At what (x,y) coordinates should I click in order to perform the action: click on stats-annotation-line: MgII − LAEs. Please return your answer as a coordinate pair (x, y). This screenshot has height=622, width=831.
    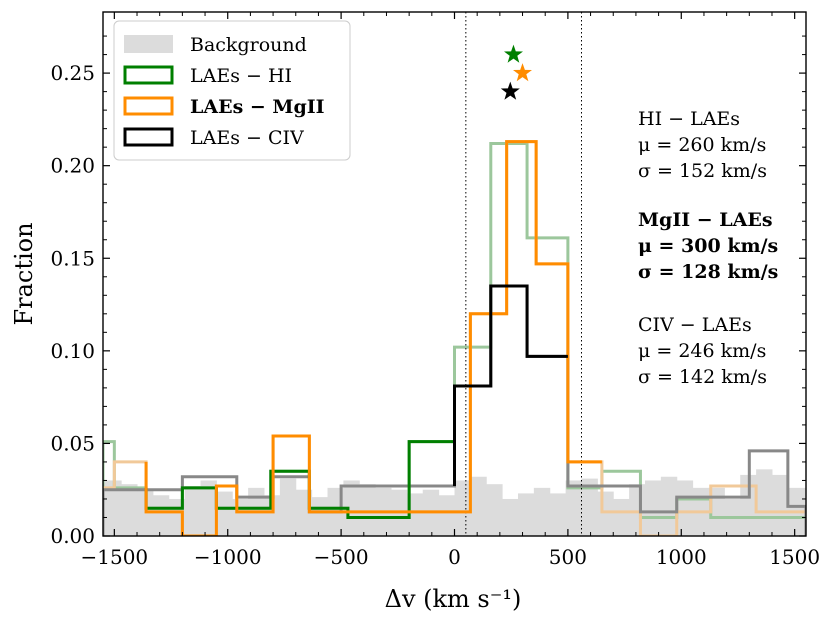
    Looking at the image, I should click on (705, 220).